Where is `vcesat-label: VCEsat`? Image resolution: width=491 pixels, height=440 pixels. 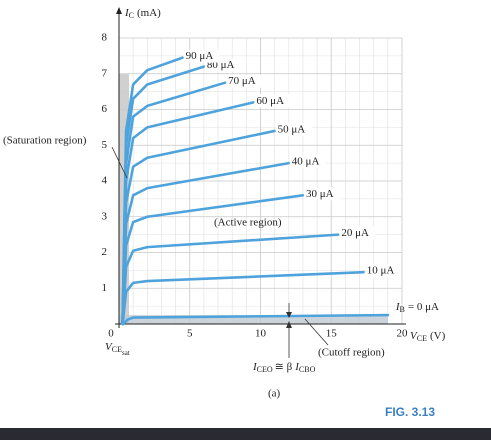 vcesat-label: VCEsat is located at coordinates (117, 349).